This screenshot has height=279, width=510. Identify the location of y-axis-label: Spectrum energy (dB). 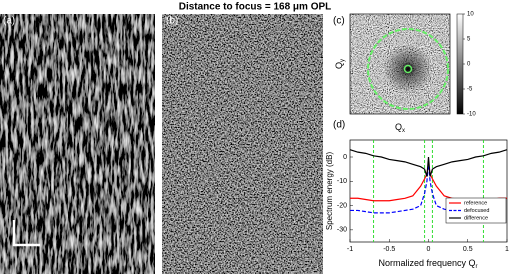
(329, 191).